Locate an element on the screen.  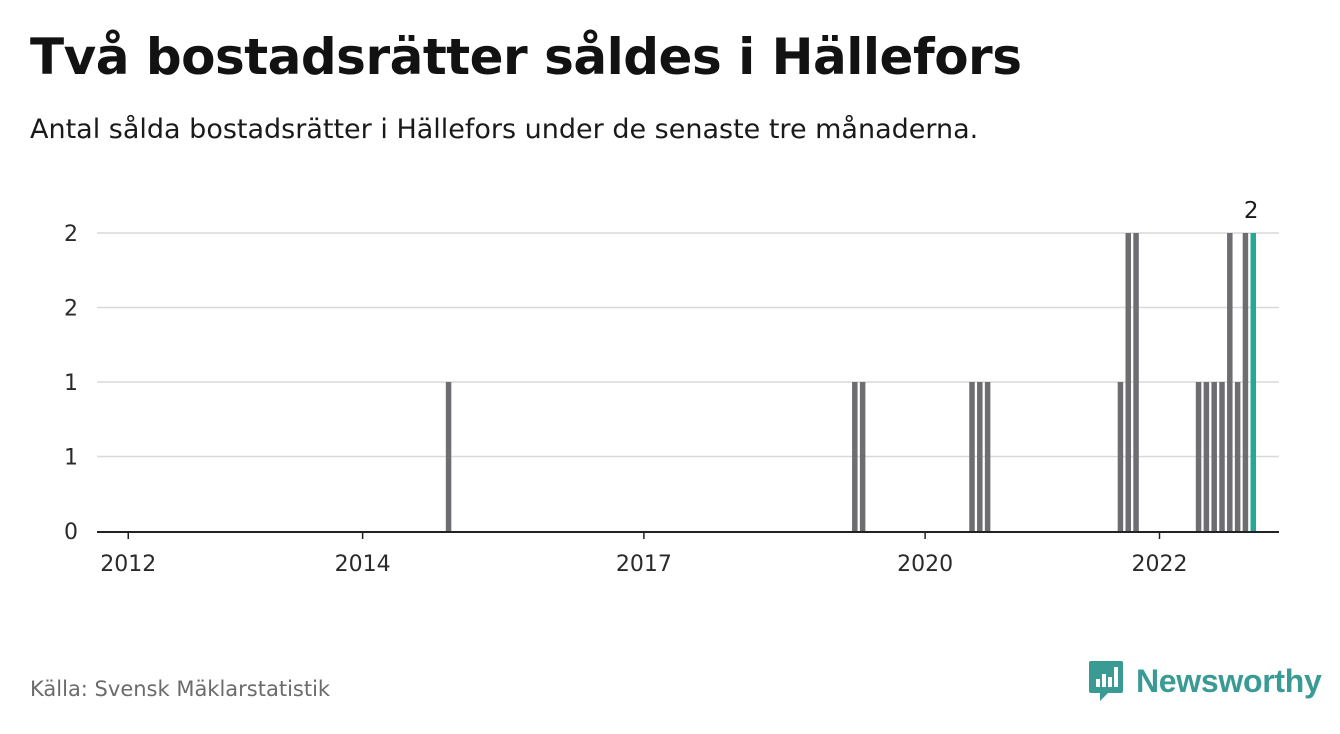
brand-logo: Newsworthy is located at coordinates (1205, 681).